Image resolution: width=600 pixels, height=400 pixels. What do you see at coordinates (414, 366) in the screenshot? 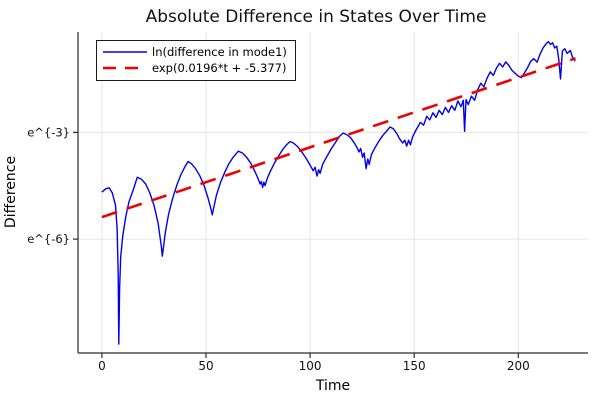
I see `x-tick-label: 150` at bounding box center [414, 366].